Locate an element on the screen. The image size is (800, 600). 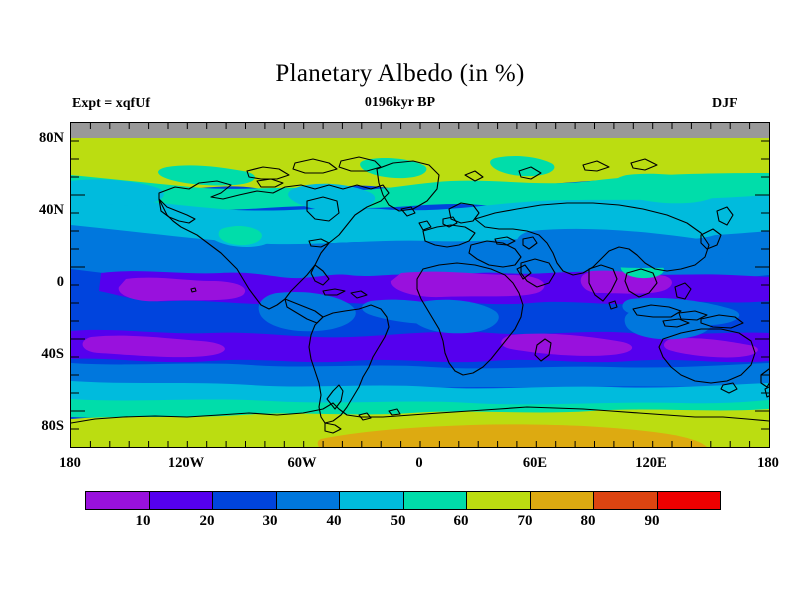
x-tick-label-60e: 60E is located at coordinates (535, 463).